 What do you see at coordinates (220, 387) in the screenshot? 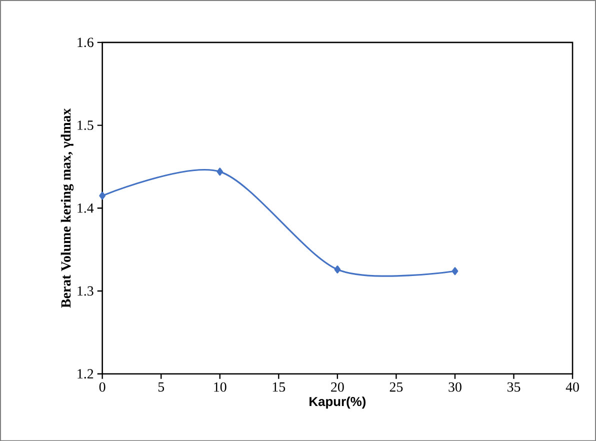
I see `x-tick-label: 10` at bounding box center [220, 387].